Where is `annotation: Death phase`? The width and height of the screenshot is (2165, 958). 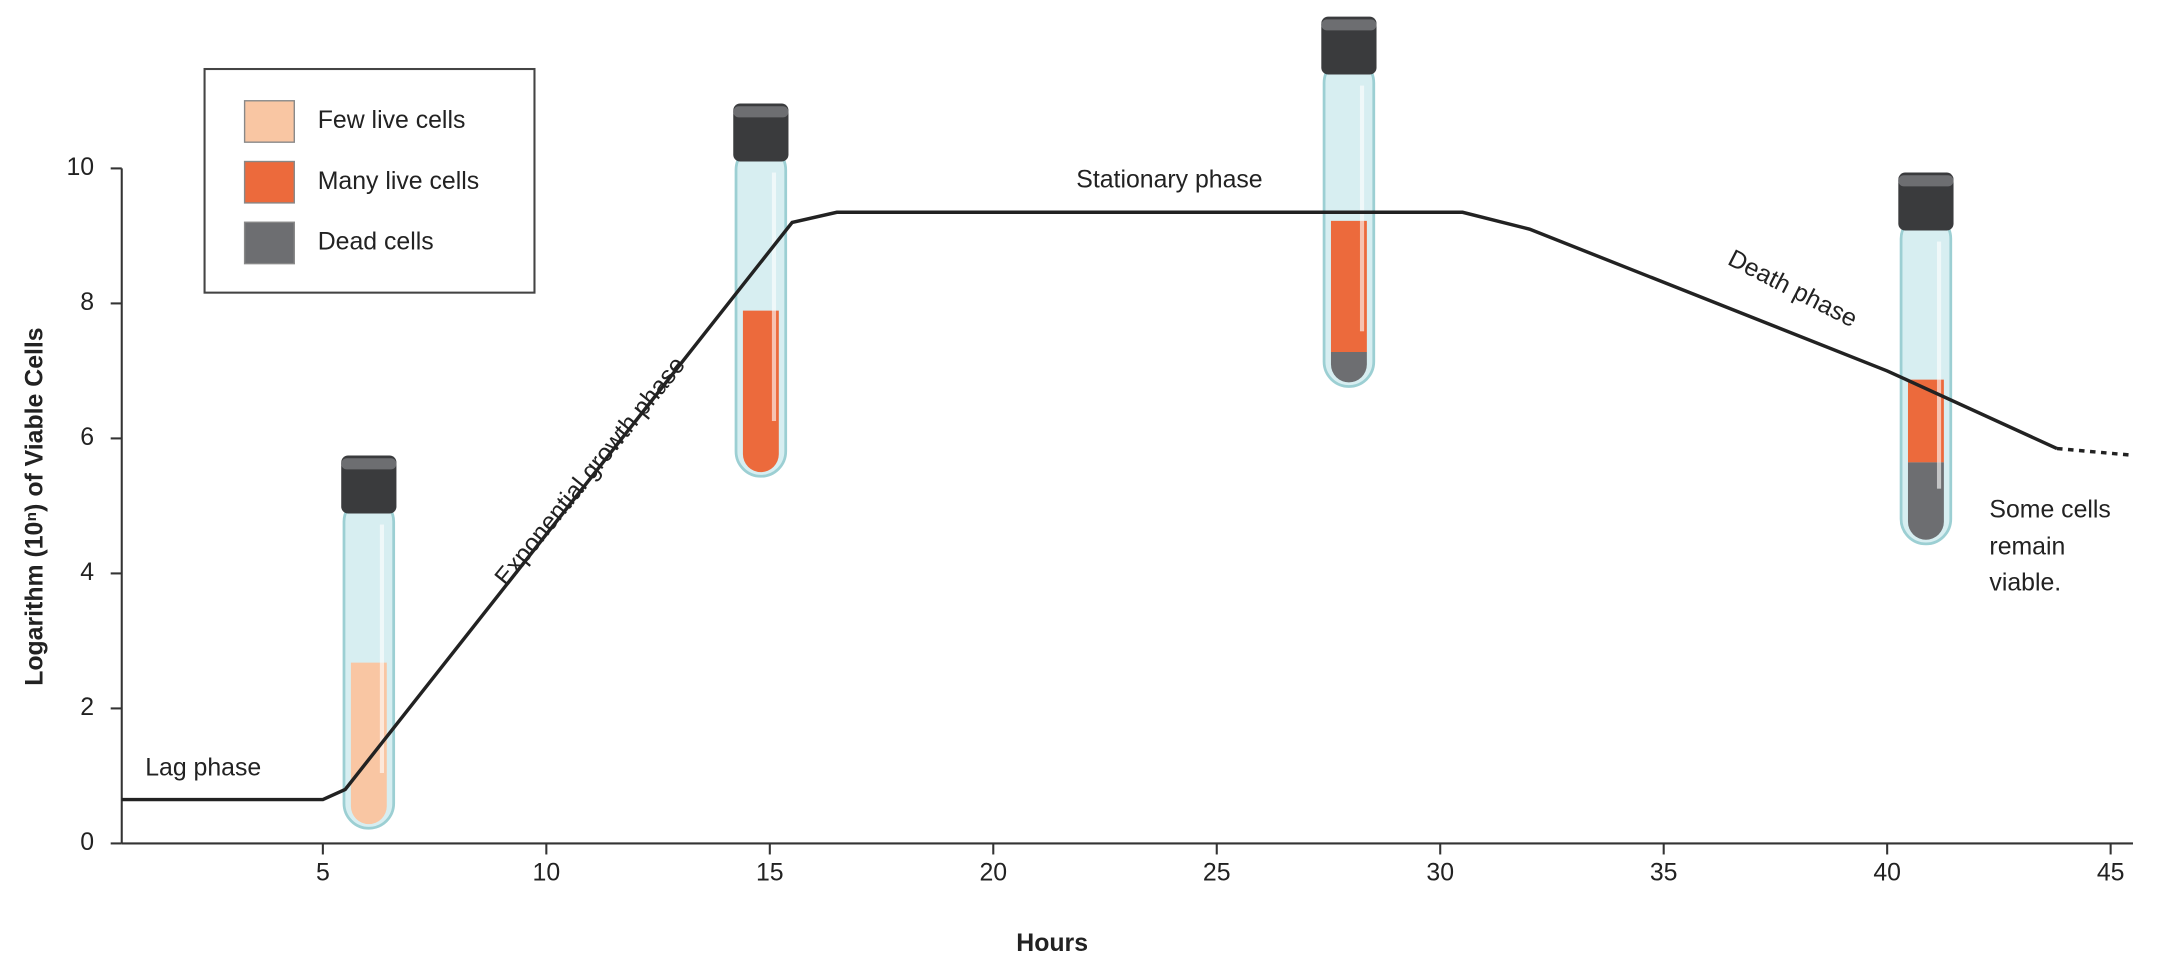 annotation: Death phase is located at coordinates (1793, 289).